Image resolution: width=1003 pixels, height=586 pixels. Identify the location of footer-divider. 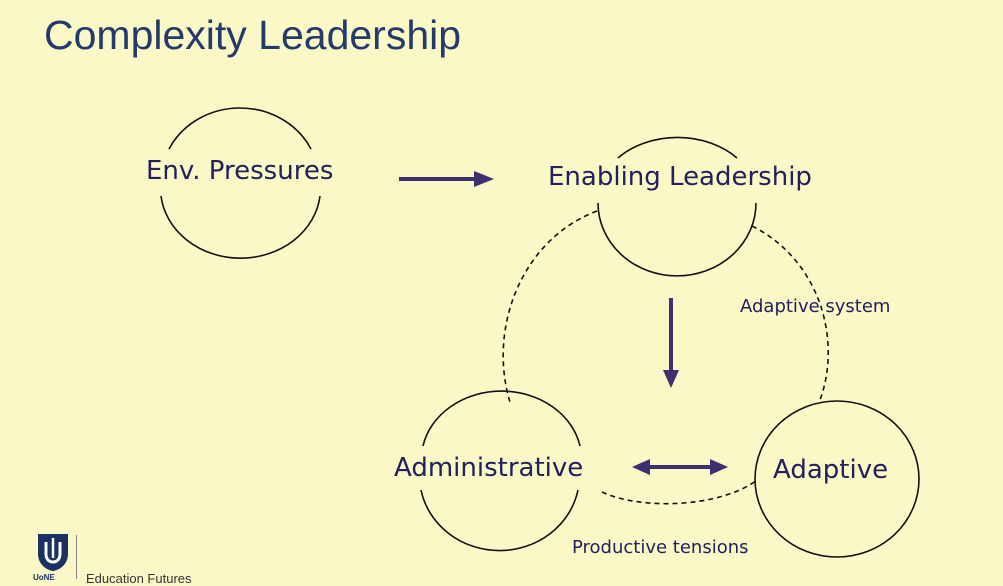
(76, 557).